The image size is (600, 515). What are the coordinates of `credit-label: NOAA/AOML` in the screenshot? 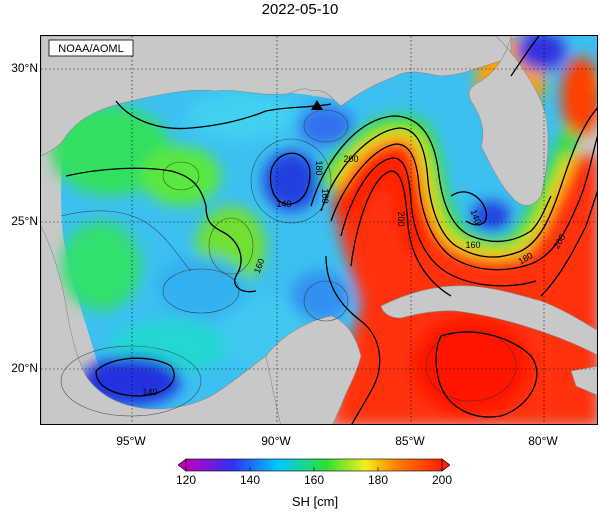 It's located at (90, 49).